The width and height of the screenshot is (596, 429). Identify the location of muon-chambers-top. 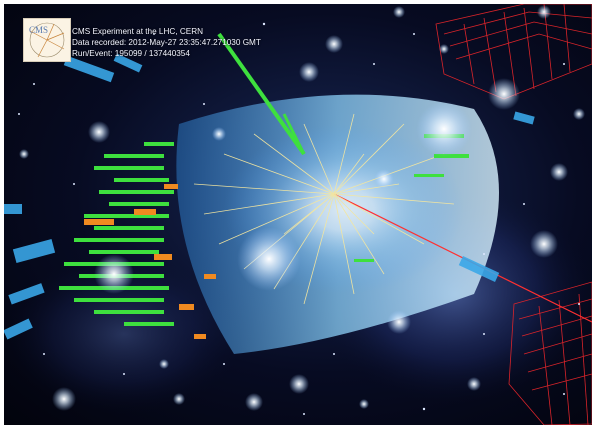
(513, 52).